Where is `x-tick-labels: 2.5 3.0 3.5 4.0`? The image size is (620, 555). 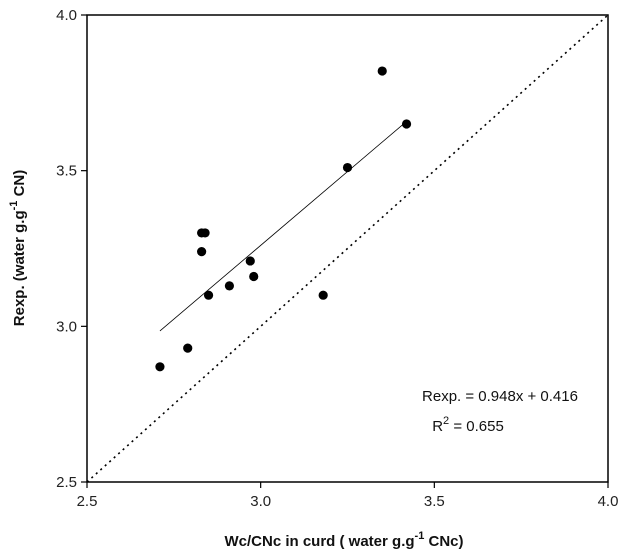
x-tick-labels: 2.5 3.0 3.5 4.0 is located at coordinates (348, 501).